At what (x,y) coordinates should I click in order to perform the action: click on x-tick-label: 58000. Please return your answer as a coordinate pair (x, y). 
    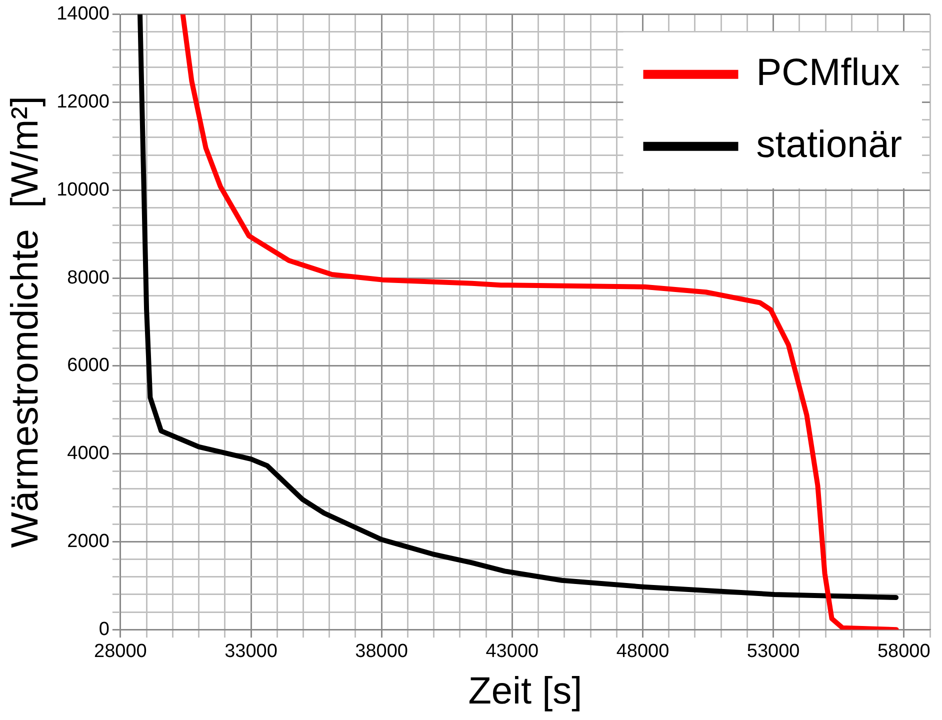
    Looking at the image, I should click on (903, 651).